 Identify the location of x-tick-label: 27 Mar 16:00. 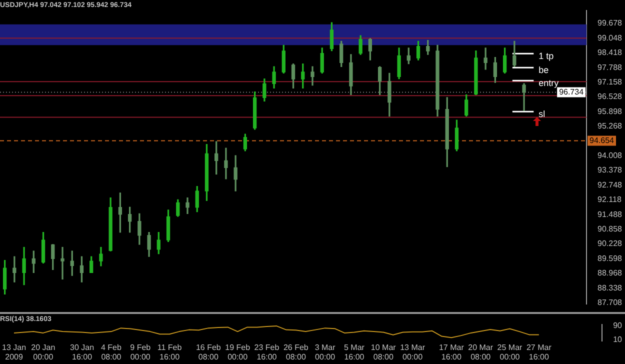
(539, 352).